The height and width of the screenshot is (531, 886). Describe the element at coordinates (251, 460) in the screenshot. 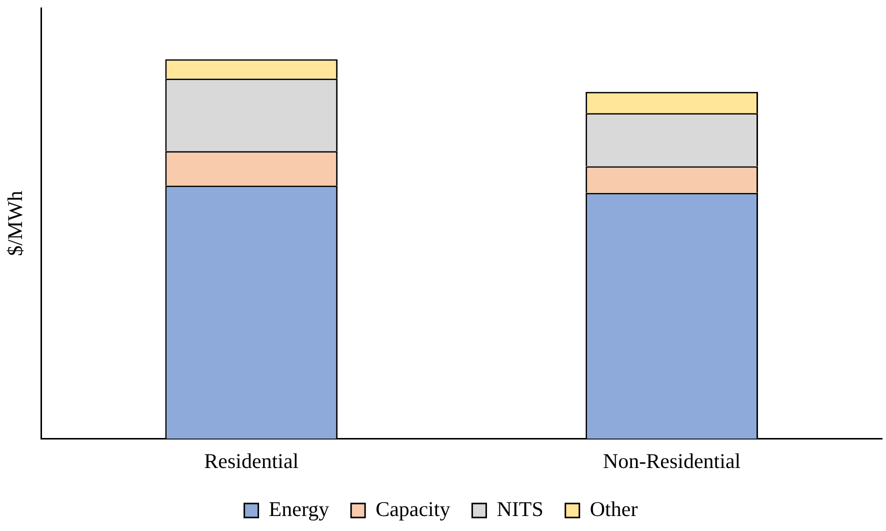

I see `x-tick-label: Residential` at that location.